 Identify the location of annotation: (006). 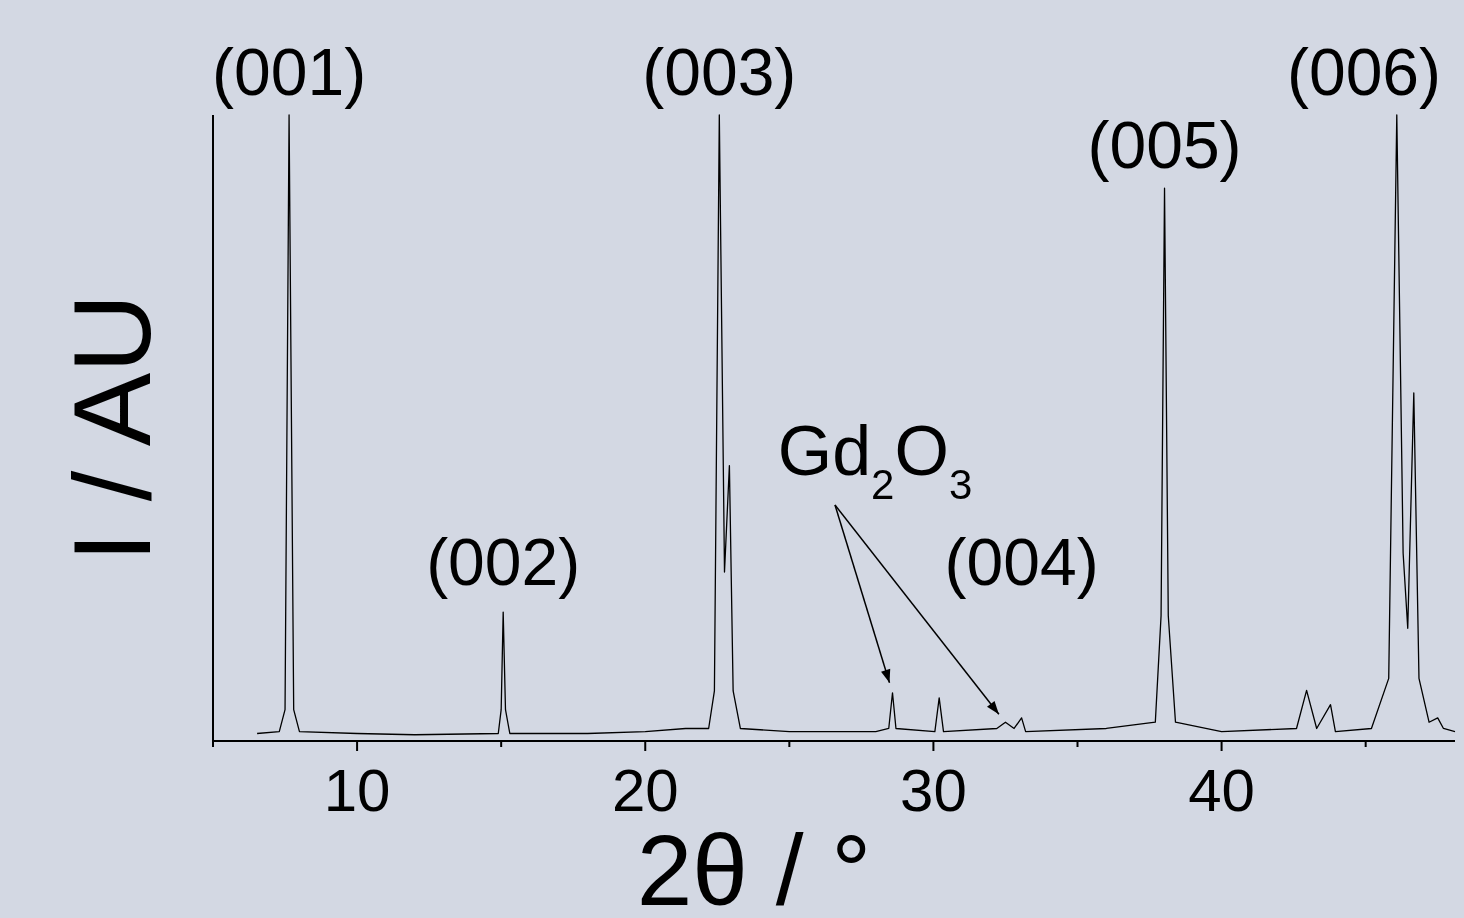
(1364, 72).